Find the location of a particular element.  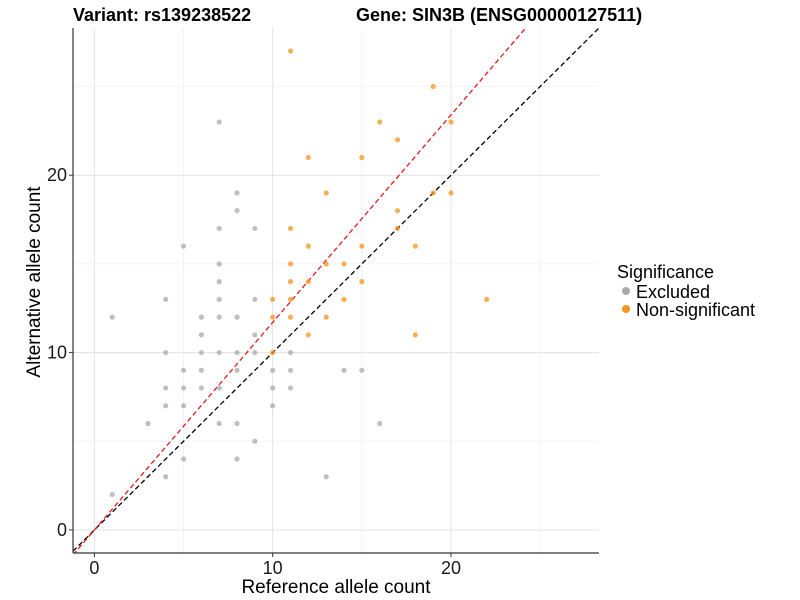

y-tick-label: 10 is located at coordinates (57, 353).